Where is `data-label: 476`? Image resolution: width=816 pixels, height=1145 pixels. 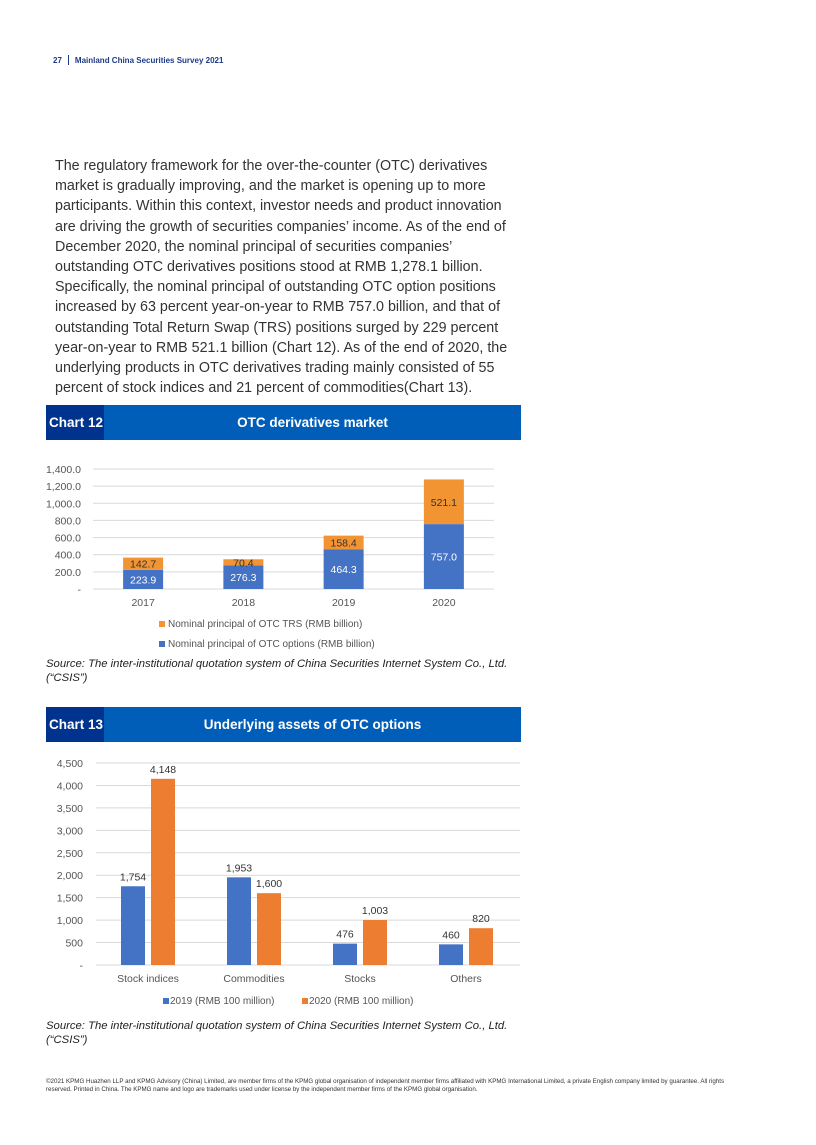
data-label: 476 is located at coordinates (345, 935).